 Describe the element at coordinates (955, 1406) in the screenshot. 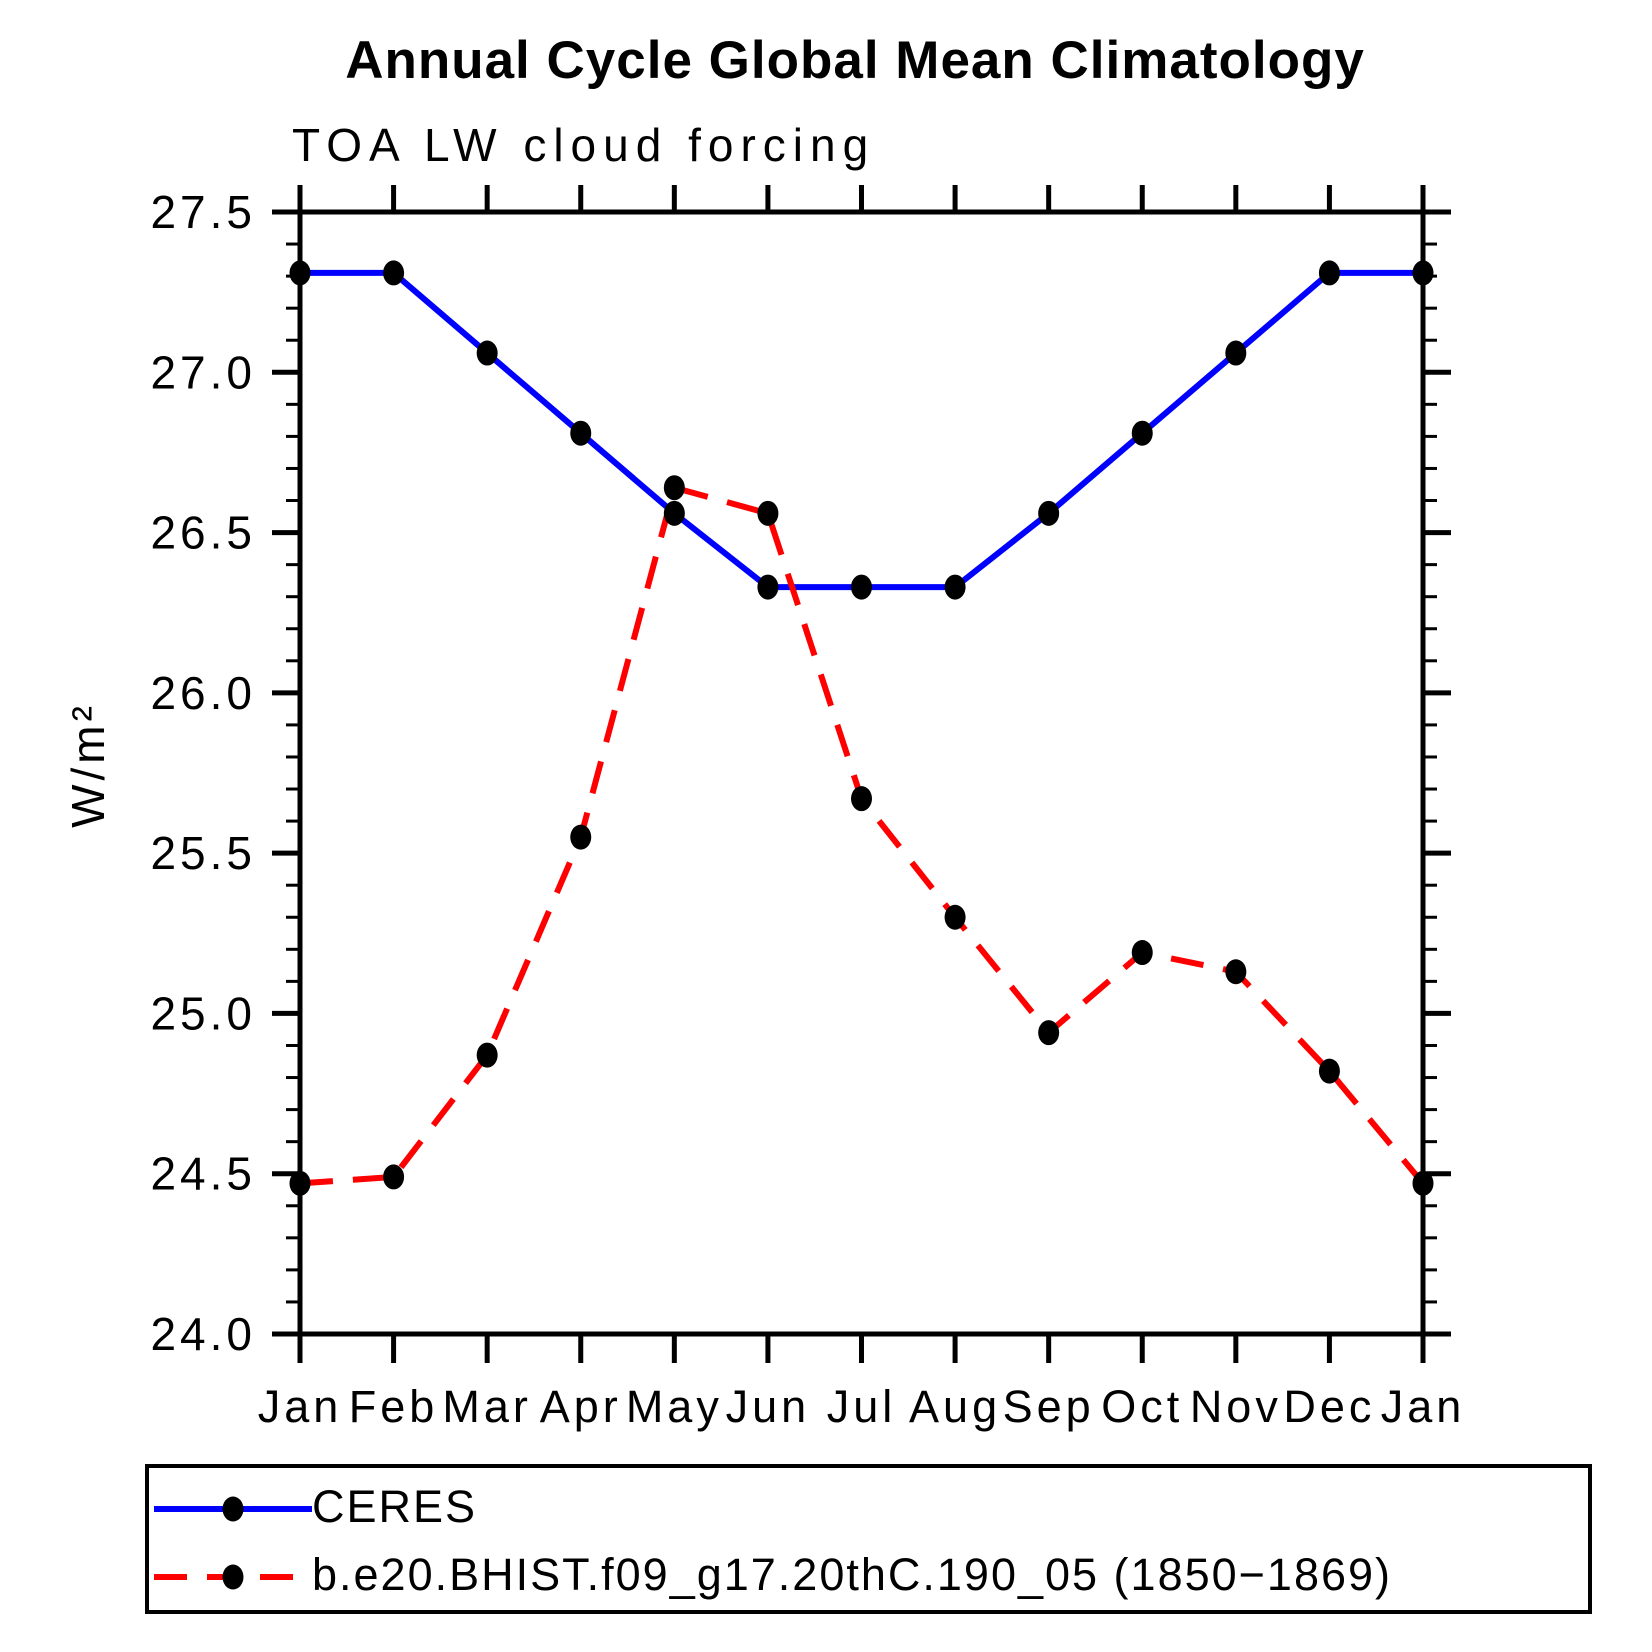

I see `x-tick-label: Aug` at that location.